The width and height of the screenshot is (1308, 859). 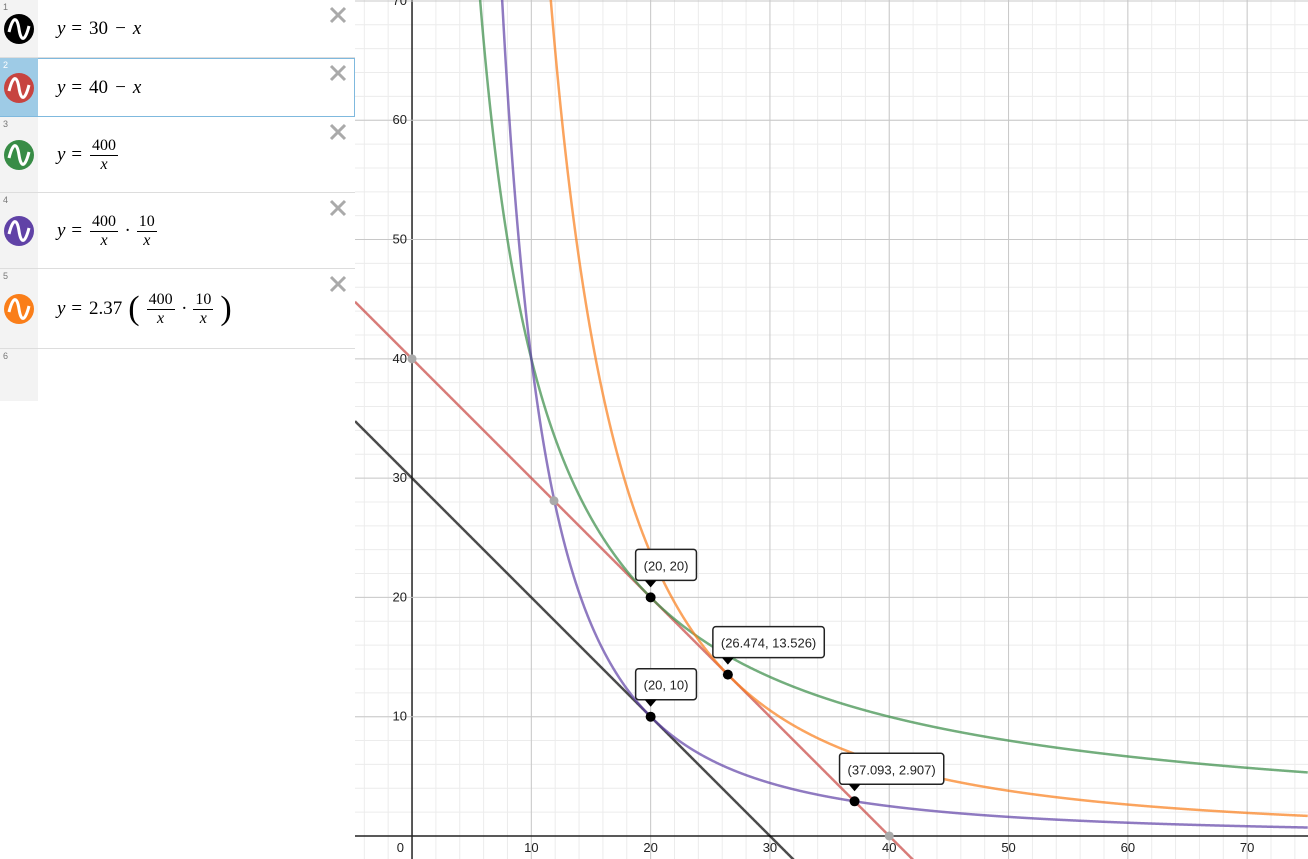 What do you see at coordinates (106, 308) in the screenshot?
I see `expression-token: 2.37` at bounding box center [106, 308].